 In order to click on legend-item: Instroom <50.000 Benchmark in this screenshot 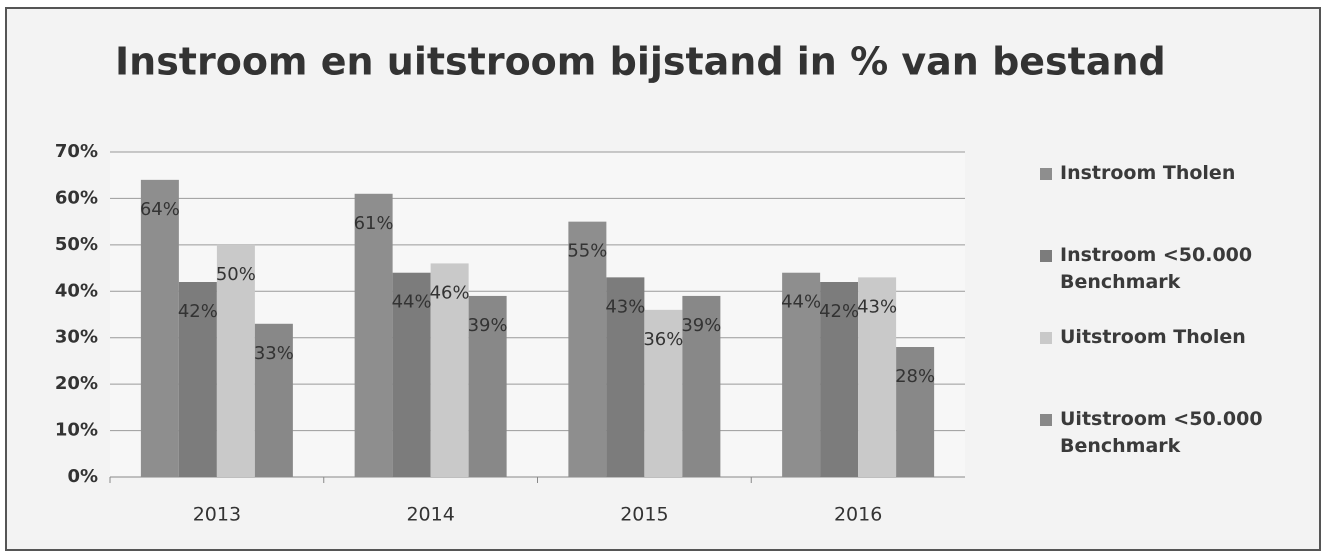, I will do `click(1157, 283)`.